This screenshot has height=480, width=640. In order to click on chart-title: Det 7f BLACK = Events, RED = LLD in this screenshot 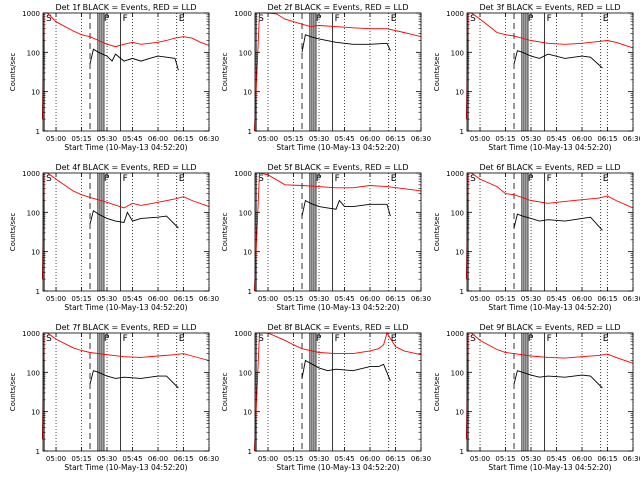, I will do `click(125, 327)`.